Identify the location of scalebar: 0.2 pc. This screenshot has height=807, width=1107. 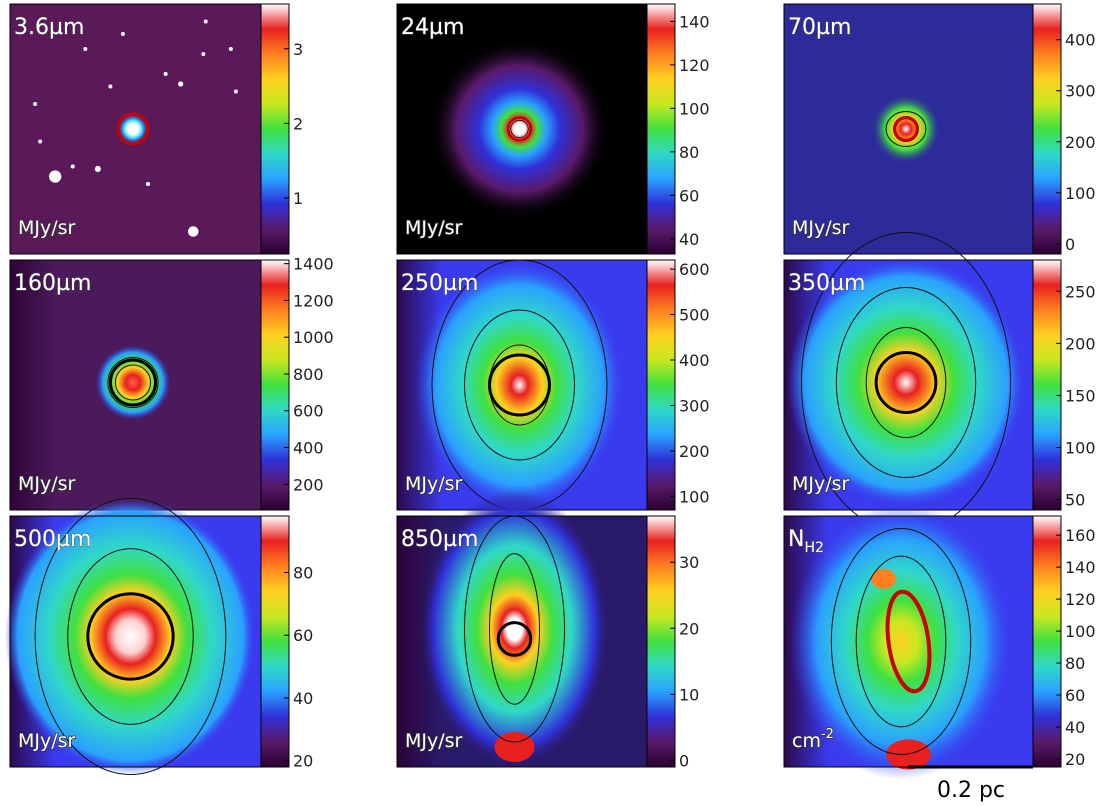
(970, 784).